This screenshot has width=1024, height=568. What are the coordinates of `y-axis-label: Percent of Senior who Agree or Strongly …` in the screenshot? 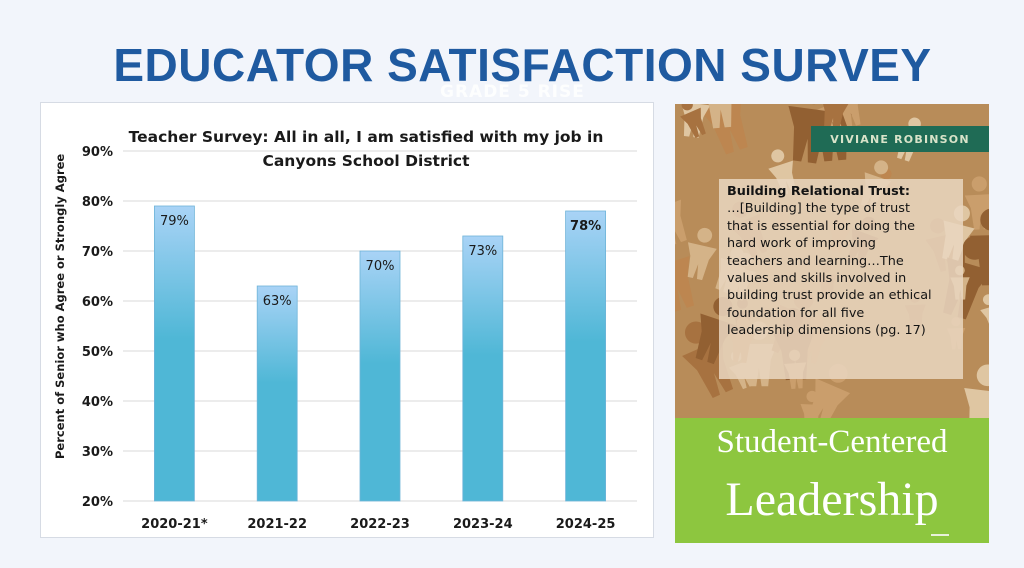 It's located at (60, 306).